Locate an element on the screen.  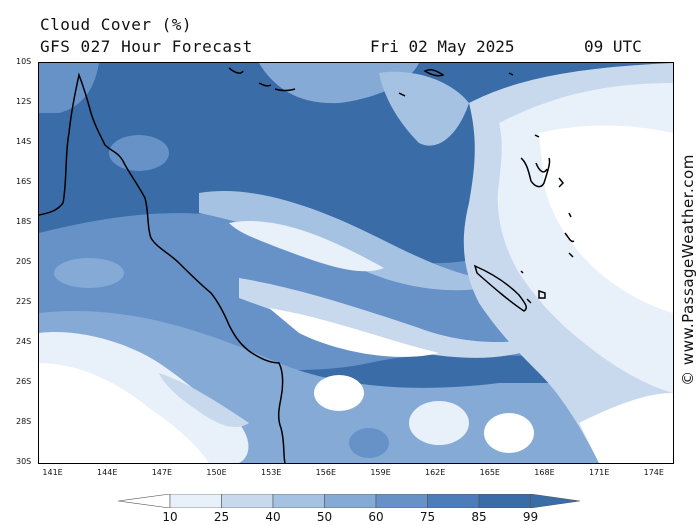
colorbar is located at coordinates (349, 501).